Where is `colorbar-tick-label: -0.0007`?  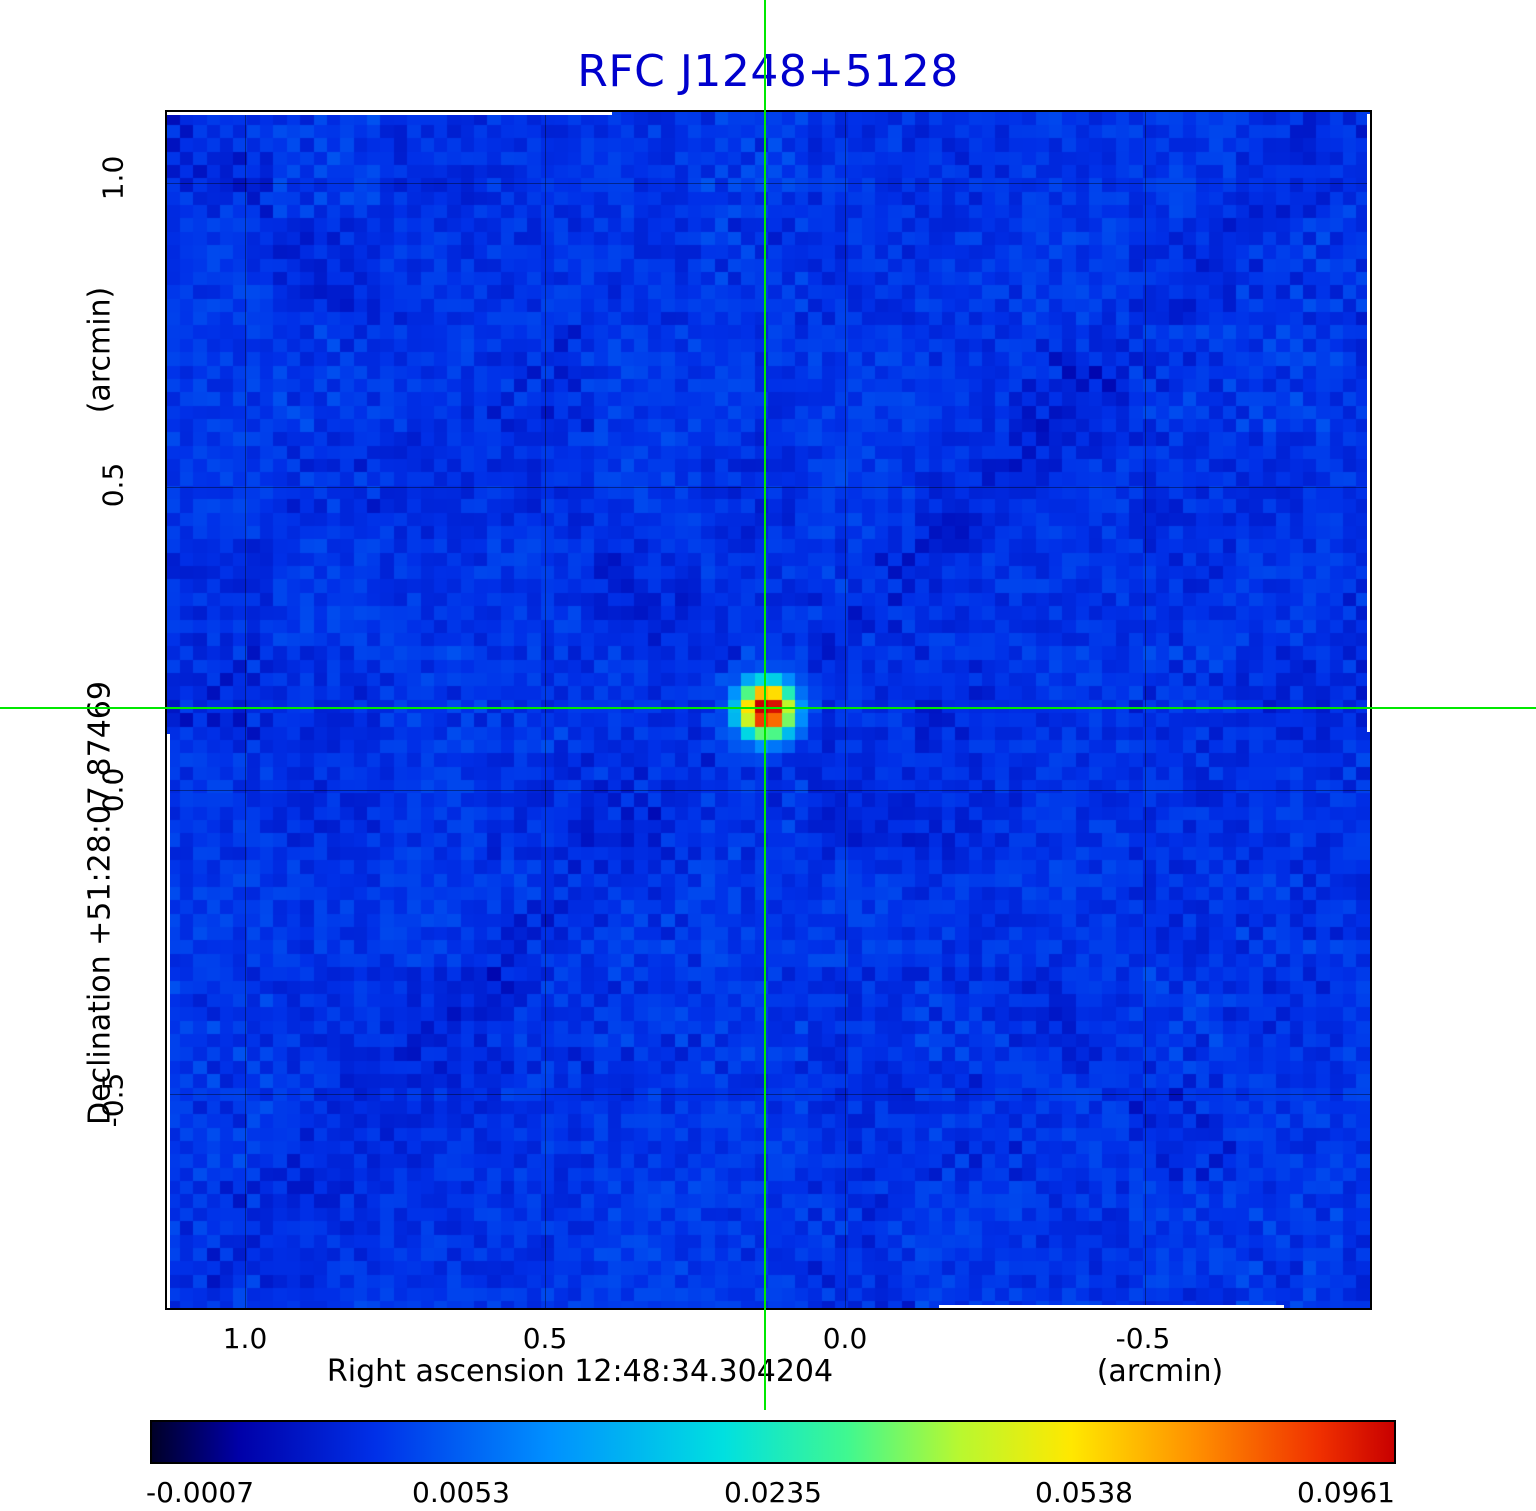 colorbar-tick-label: -0.0007 is located at coordinates (200, 1492).